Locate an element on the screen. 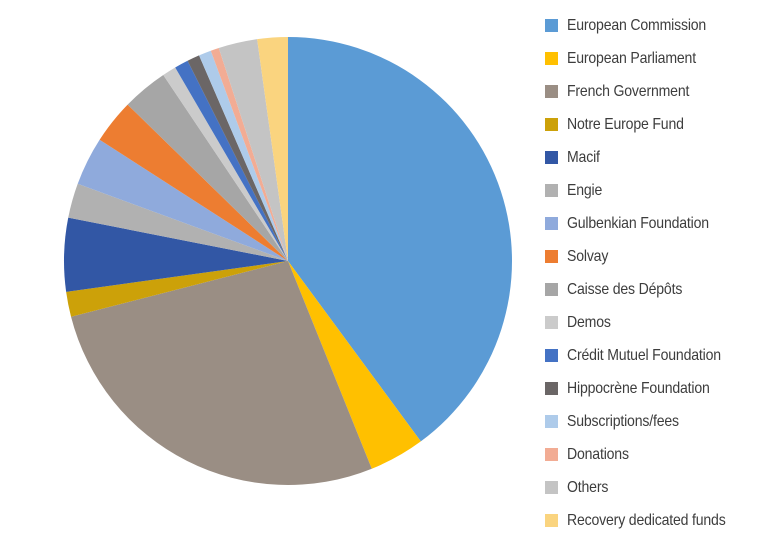 The width and height of the screenshot is (768, 548). legend-item: European Commission is located at coordinates (646, 25).